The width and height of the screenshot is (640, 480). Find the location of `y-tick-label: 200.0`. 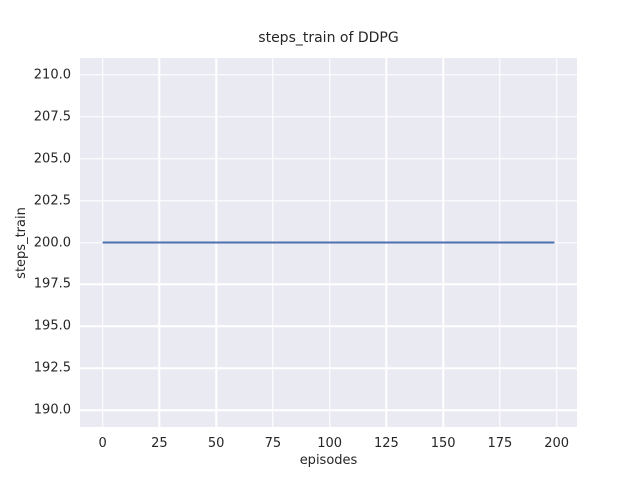

y-tick-label: 200.0 is located at coordinates (52, 242).